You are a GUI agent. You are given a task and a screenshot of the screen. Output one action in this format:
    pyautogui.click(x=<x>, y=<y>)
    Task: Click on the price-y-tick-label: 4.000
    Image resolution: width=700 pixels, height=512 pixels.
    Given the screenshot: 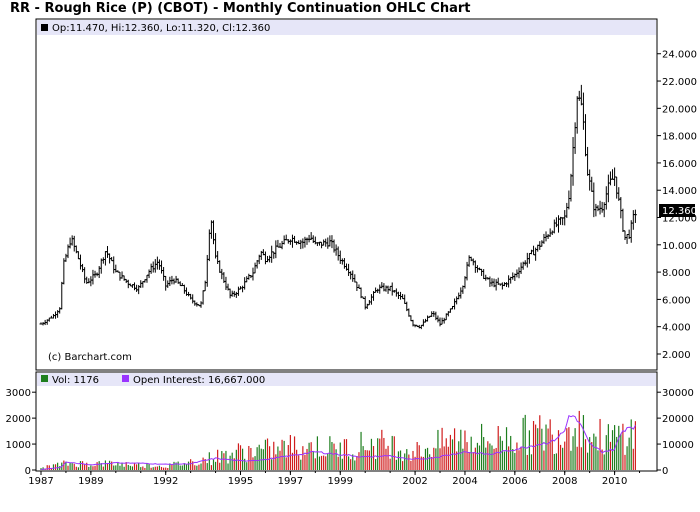 What is the action you would take?
    pyautogui.click(x=676, y=328)
    